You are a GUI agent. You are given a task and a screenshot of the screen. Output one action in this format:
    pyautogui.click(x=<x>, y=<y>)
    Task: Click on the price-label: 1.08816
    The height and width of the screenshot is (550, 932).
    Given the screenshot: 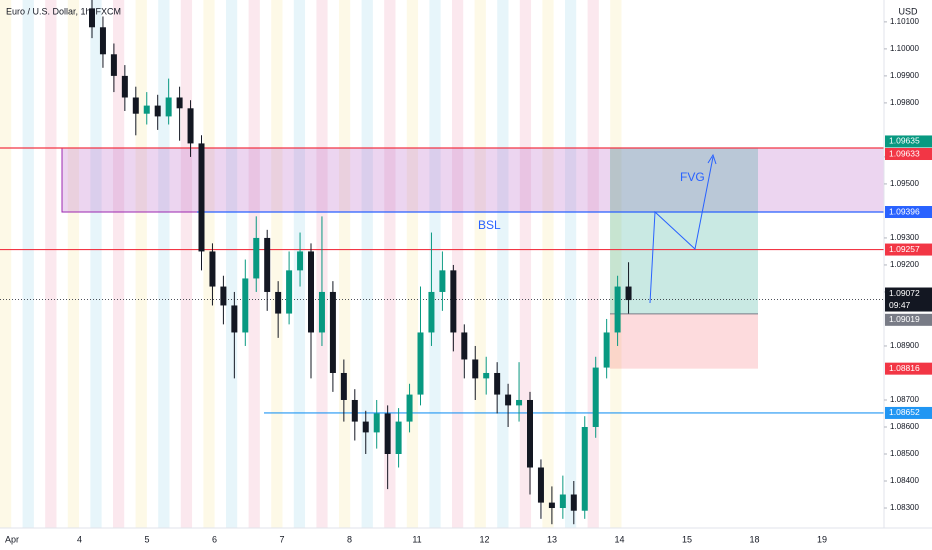 What is the action you would take?
    pyautogui.click(x=904, y=368)
    